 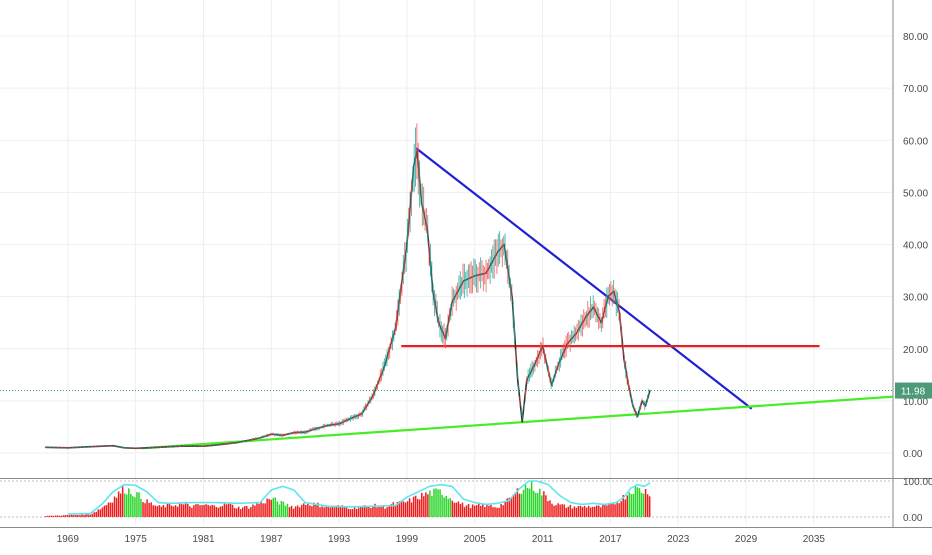 What do you see at coordinates (915, 246) in the screenshot?
I see `y-tick-label: 40.00` at bounding box center [915, 246].